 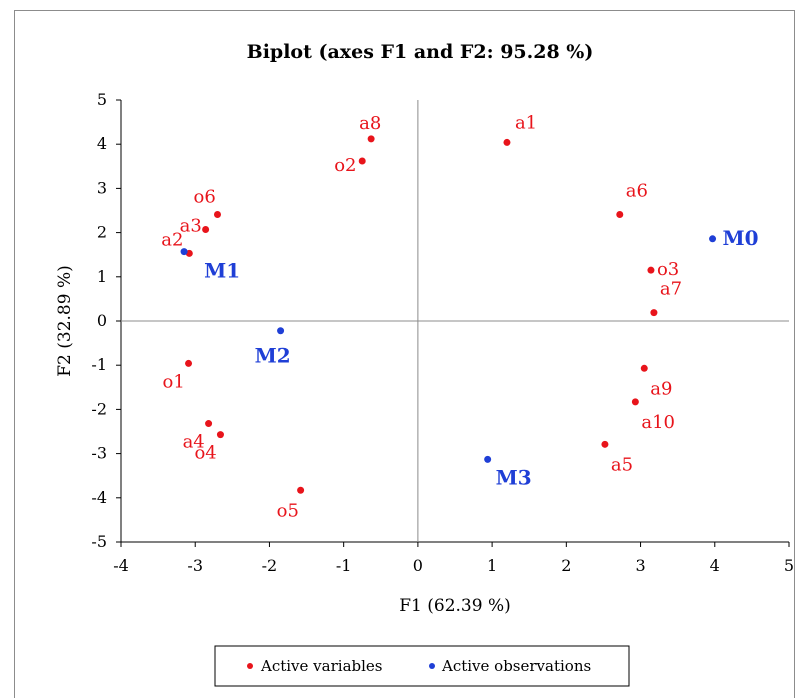 What do you see at coordinates (250, 666) in the screenshot?
I see `legend-marker-variables` at bounding box center [250, 666].